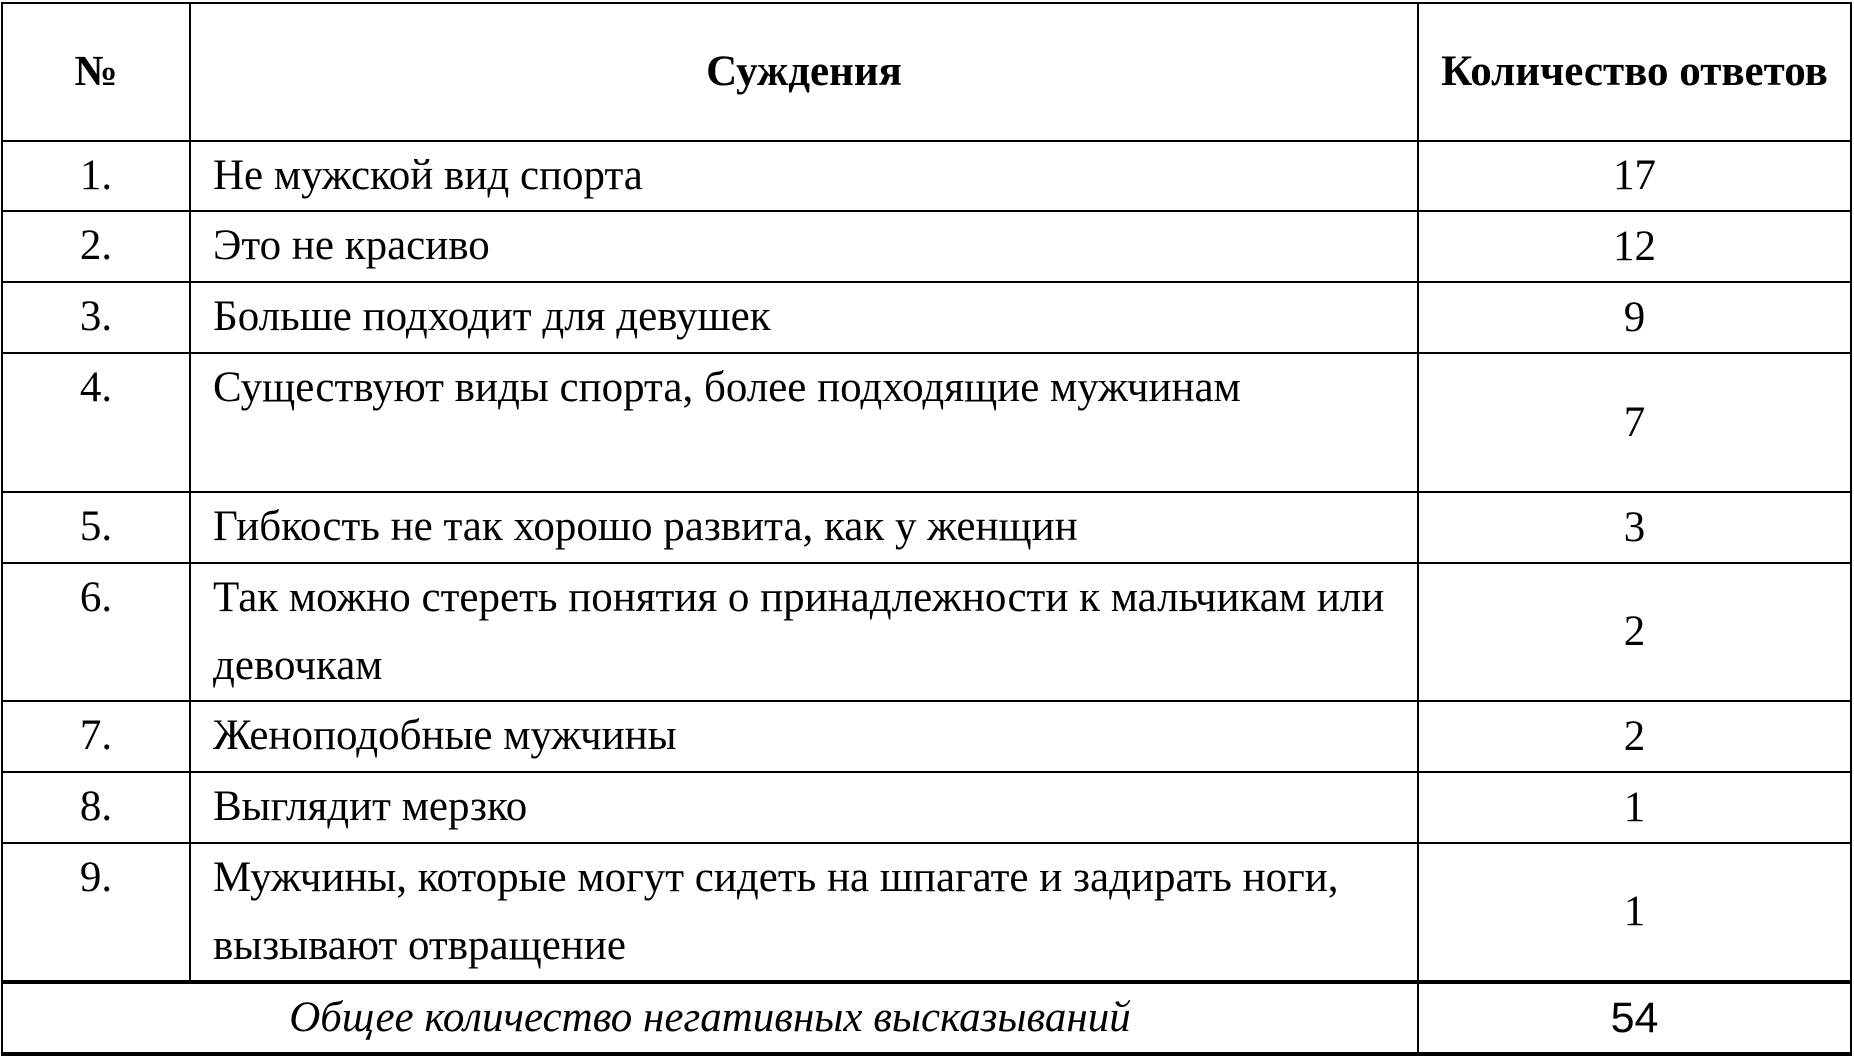  What do you see at coordinates (96, 422) in the screenshot?
I see `row-number: 4.` at bounding box center [96, 422].